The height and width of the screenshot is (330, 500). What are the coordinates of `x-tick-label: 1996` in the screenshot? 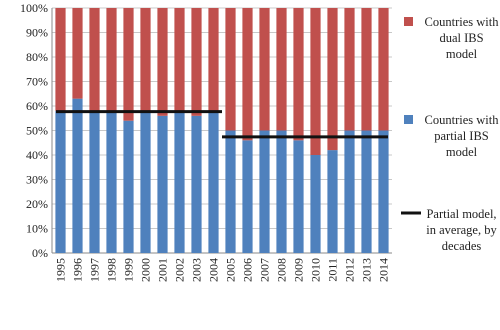 It's located at (78, 270).